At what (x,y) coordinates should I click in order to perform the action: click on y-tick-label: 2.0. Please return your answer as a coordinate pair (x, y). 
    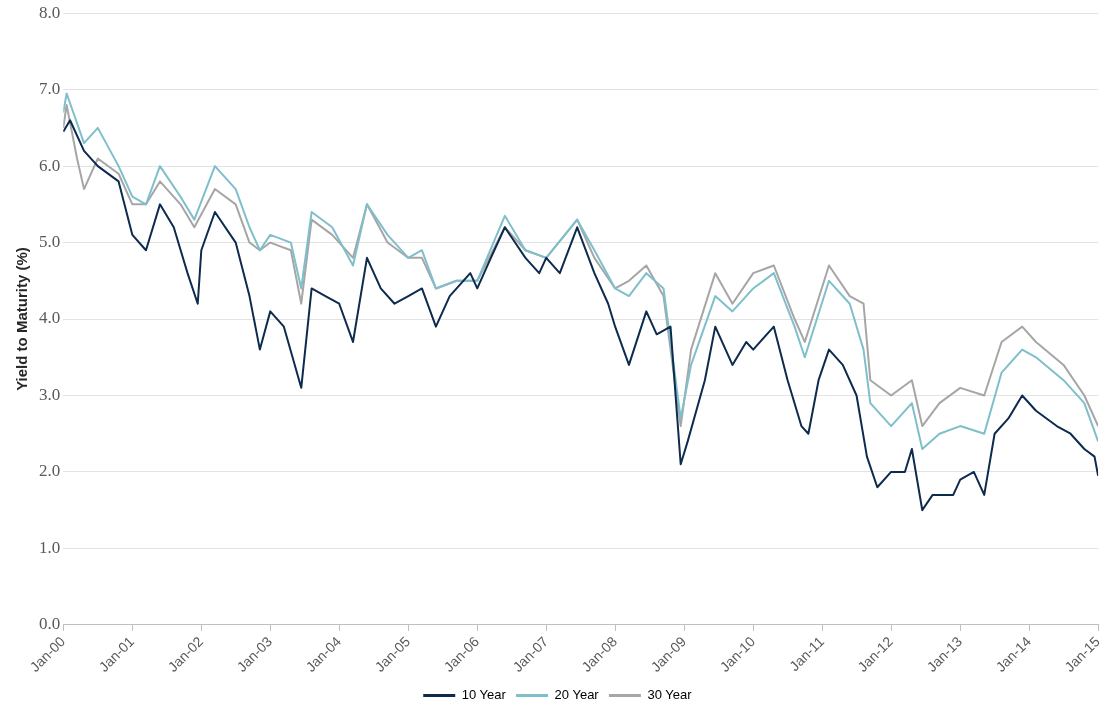
    Looking at the image, I should click on (50, 471).